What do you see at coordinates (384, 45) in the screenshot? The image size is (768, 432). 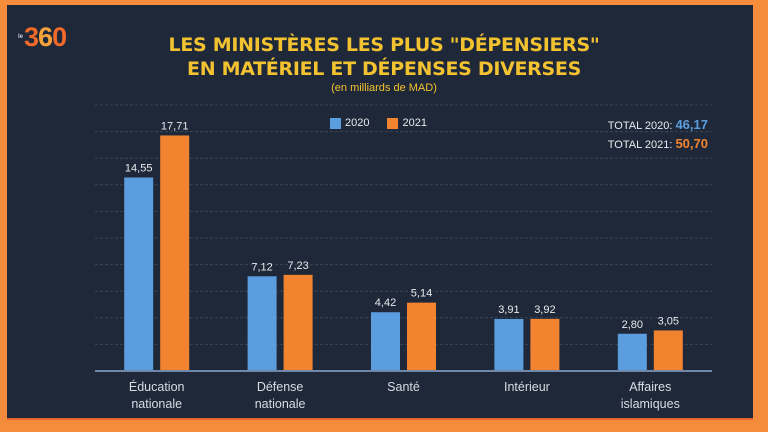 I see `chart-title-line-1: LES MINISTÈRES LES PLUS "DÉPENSIERS"` at bounding box center [384, 45].